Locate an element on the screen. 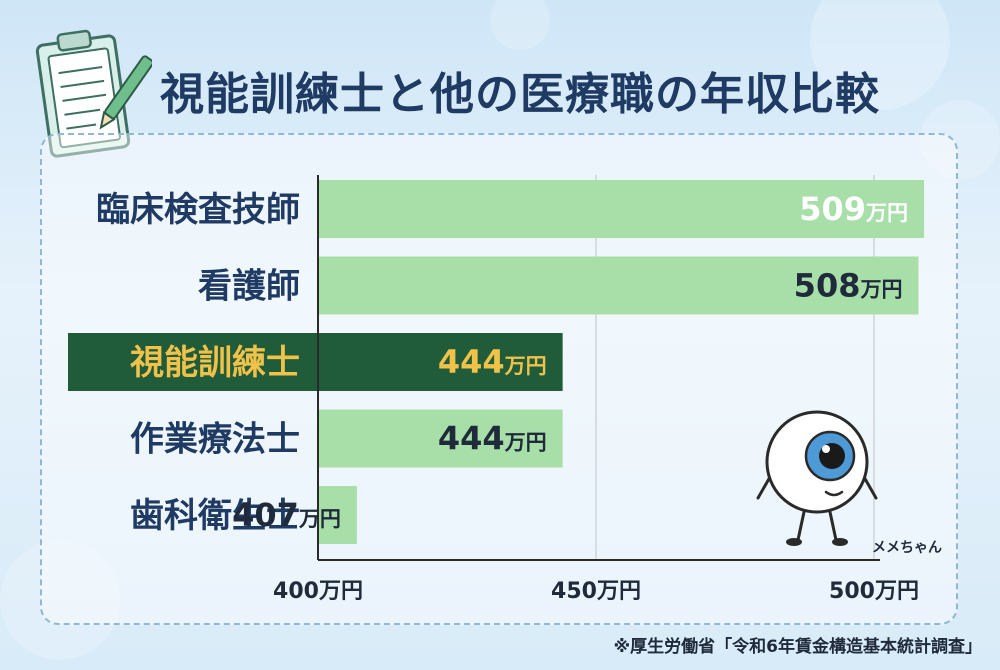 The image size is (1000, 670). page-title: 視能訓練士と他の医療職の年収比較 is located at coordinates (520, 94).